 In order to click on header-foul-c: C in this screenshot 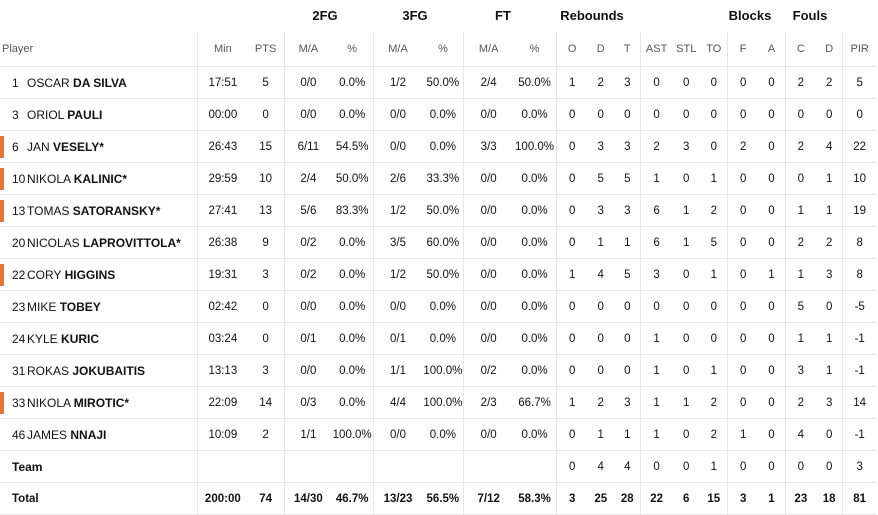, I will do `click(800, 49)`.